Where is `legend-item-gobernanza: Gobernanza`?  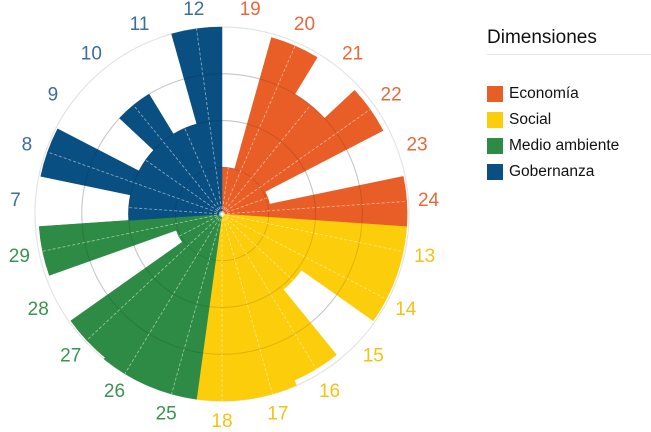 legend-item-gobernanza: Gobernanza is located at coordinates (569, 172).